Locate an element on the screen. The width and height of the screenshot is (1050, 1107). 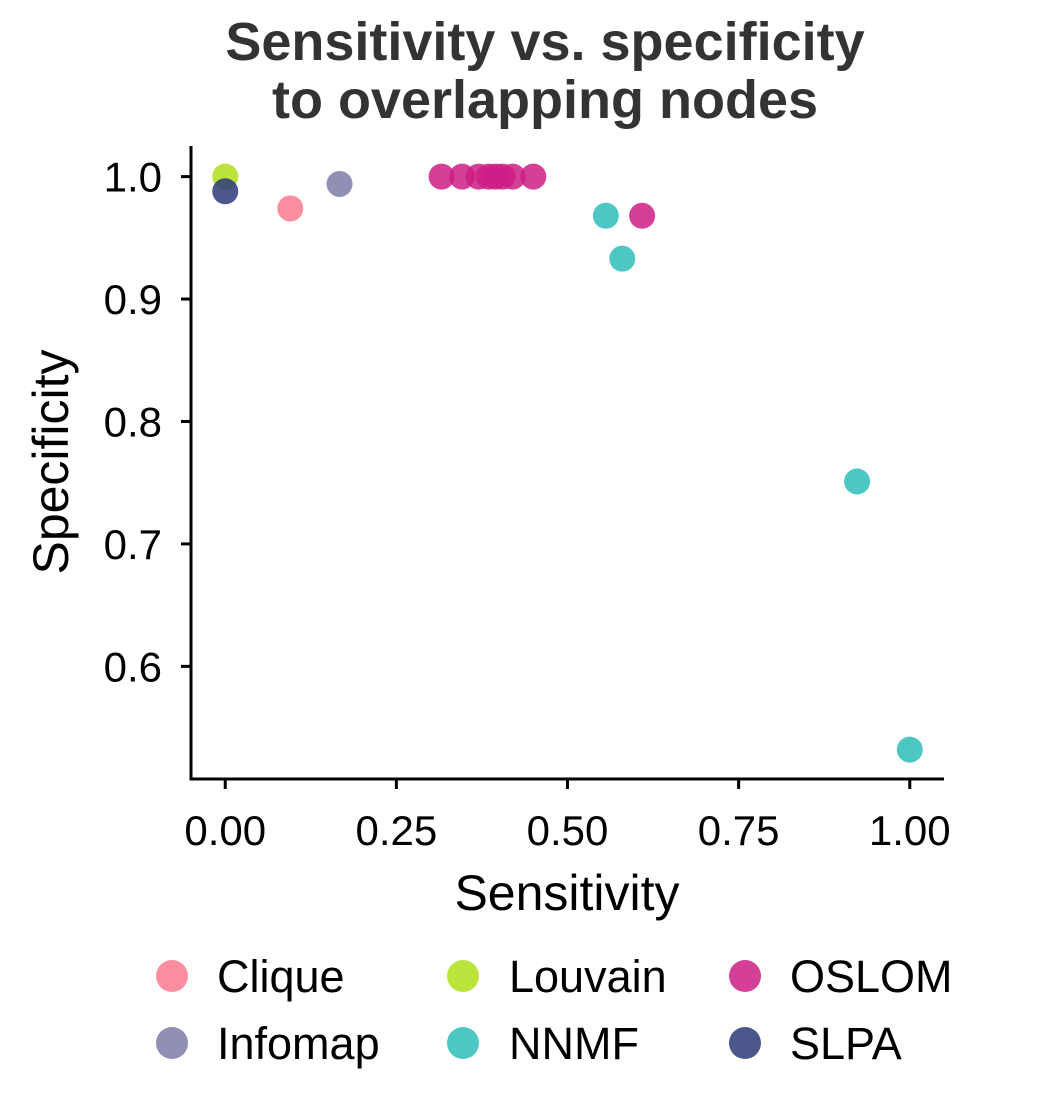
legend-label-louvain: Louvain is located at coordinates (588, 976).